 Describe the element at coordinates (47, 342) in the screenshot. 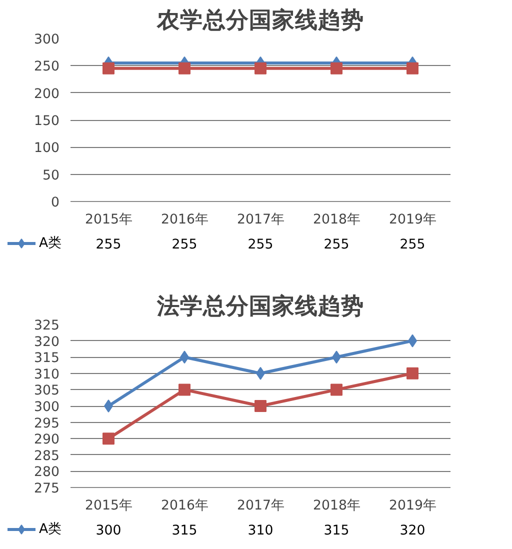

I see `y-tick-label: 320` at that location.